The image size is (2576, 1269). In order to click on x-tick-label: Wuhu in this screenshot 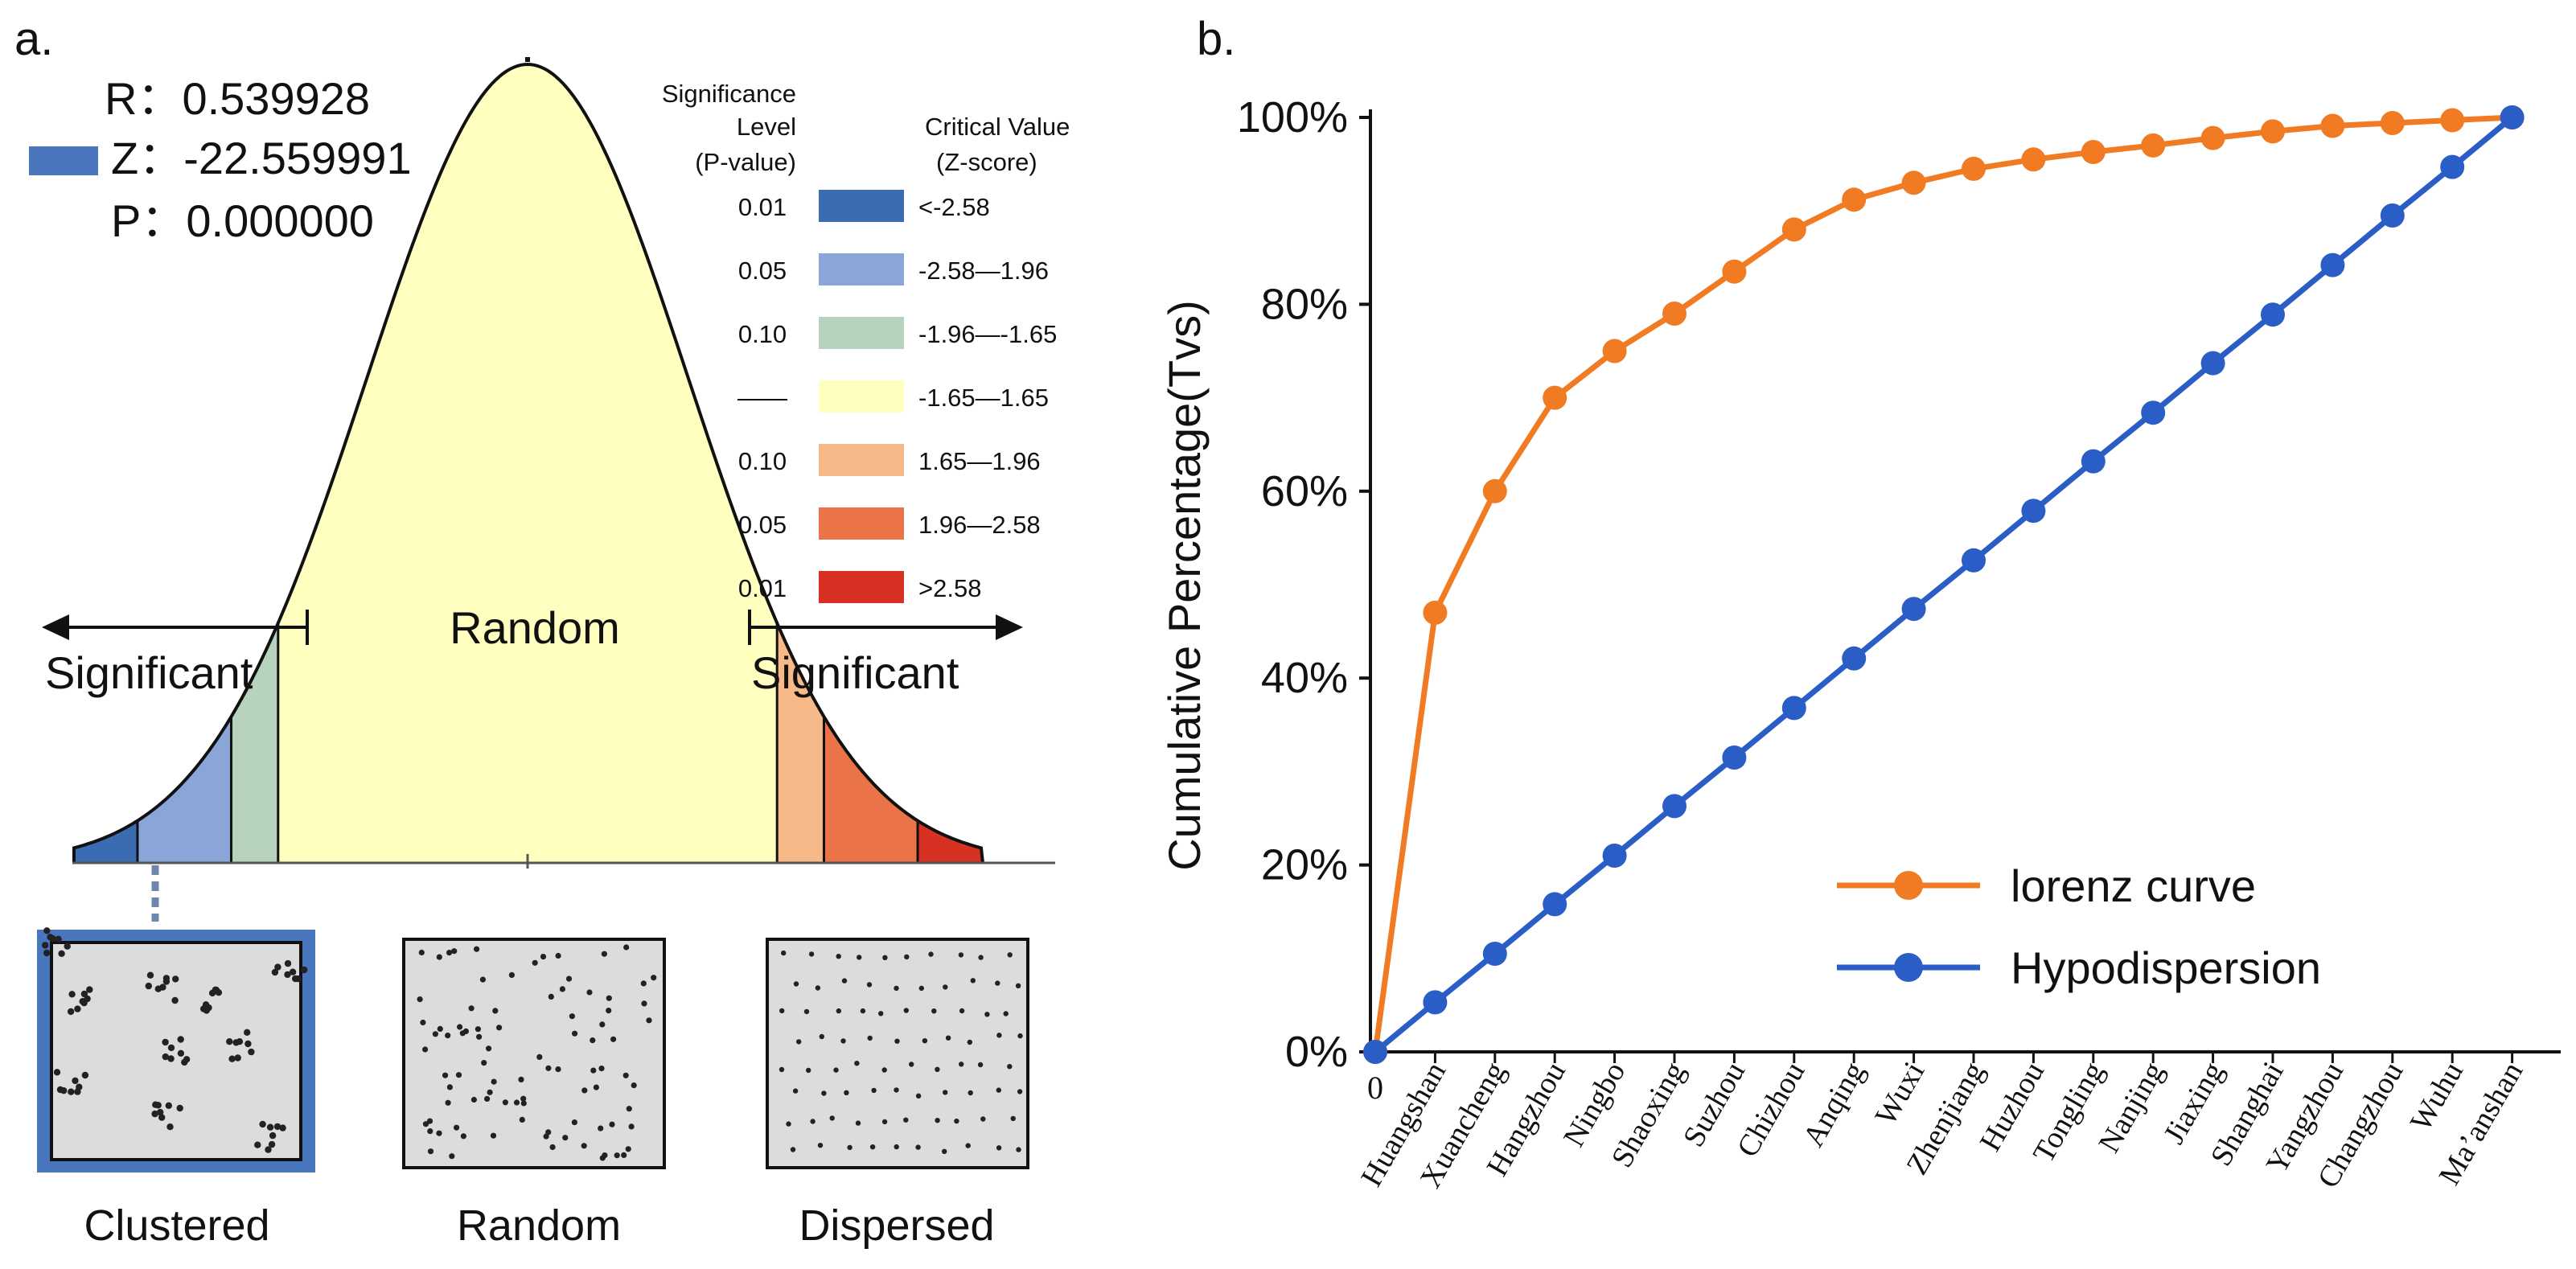, I will do `click(2437, 1097)`.